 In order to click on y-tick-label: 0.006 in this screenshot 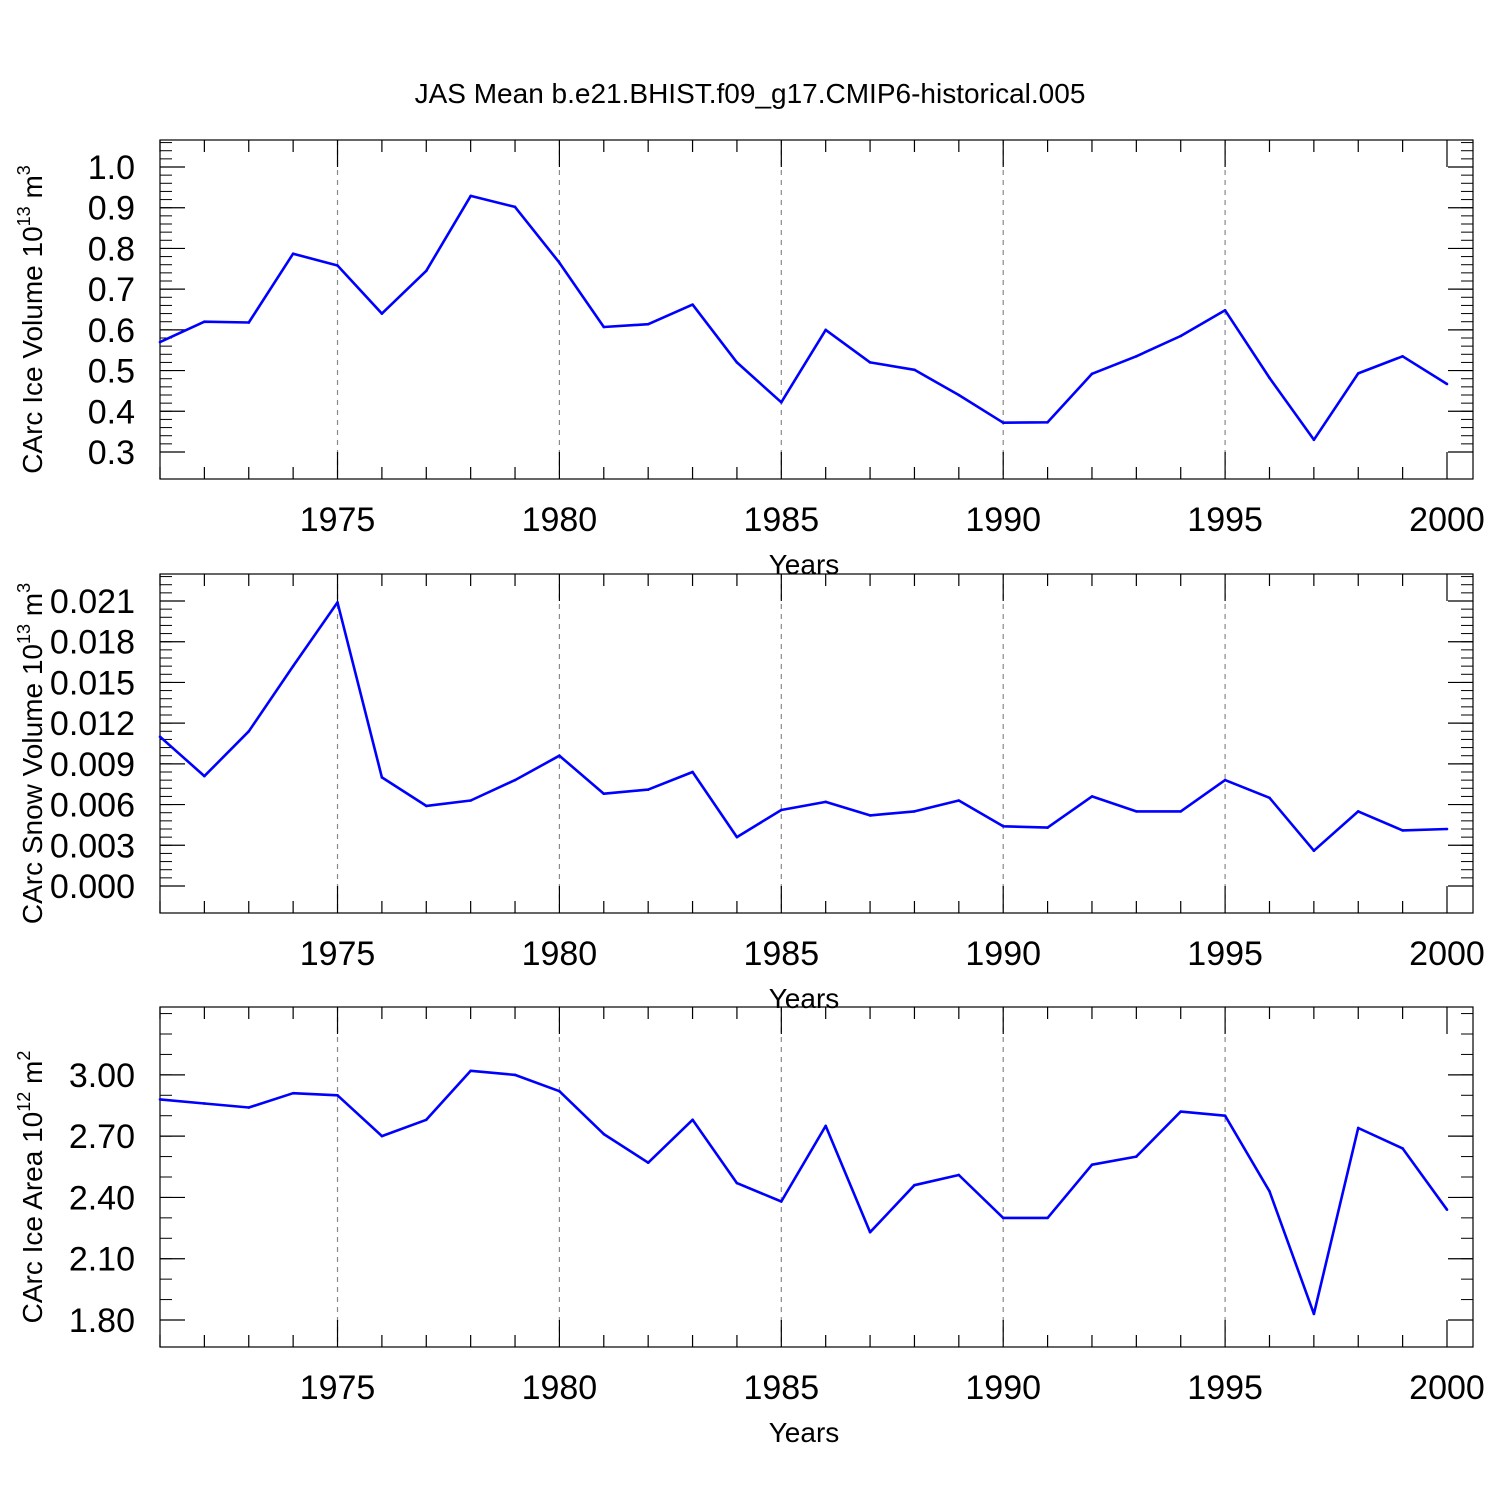, I will do `click(92, 806)`.